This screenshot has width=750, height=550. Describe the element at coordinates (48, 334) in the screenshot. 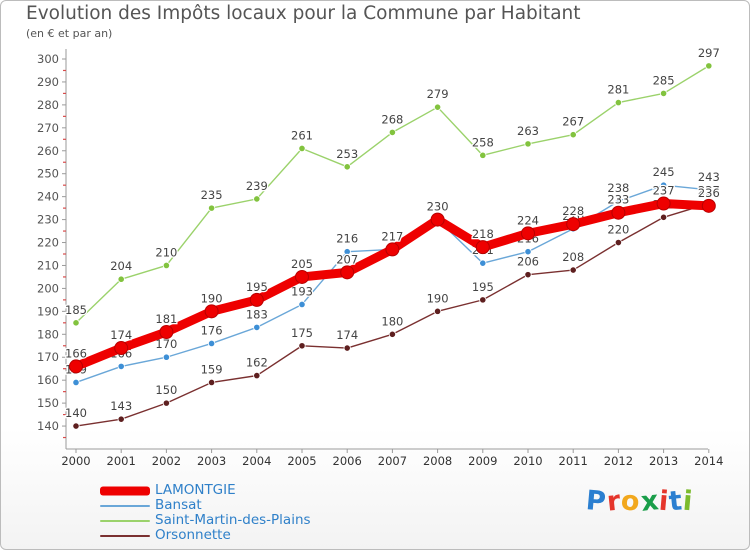

I see `y-tick-label: 180` at that location.